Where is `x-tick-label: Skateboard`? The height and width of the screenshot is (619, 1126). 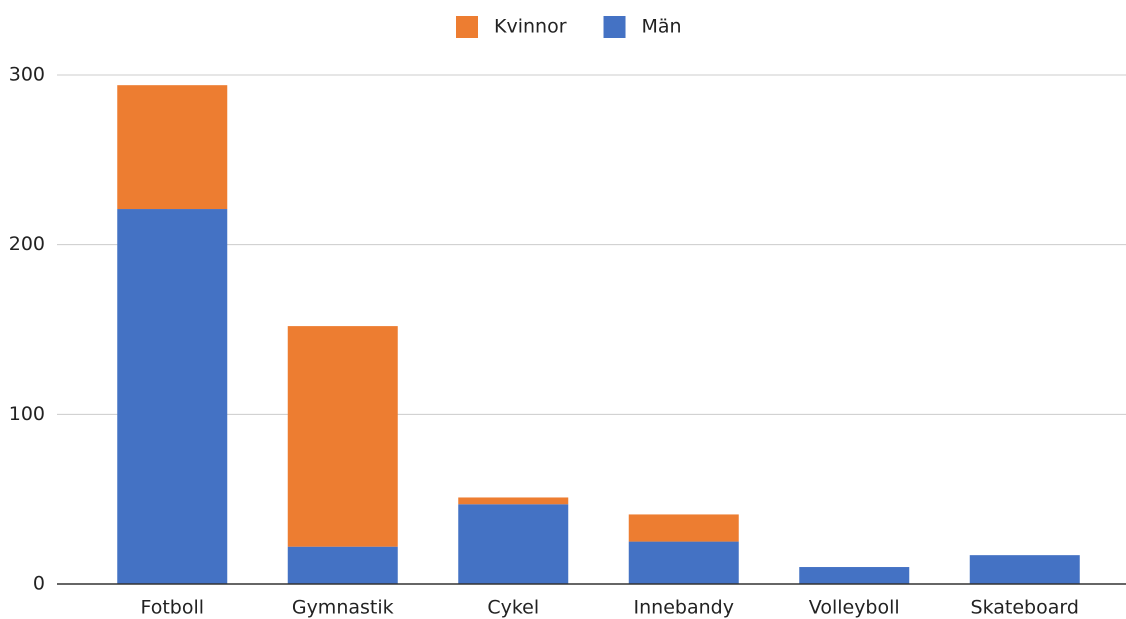
x-tick-label: Skateboard is located at coordinates (1025, 608).